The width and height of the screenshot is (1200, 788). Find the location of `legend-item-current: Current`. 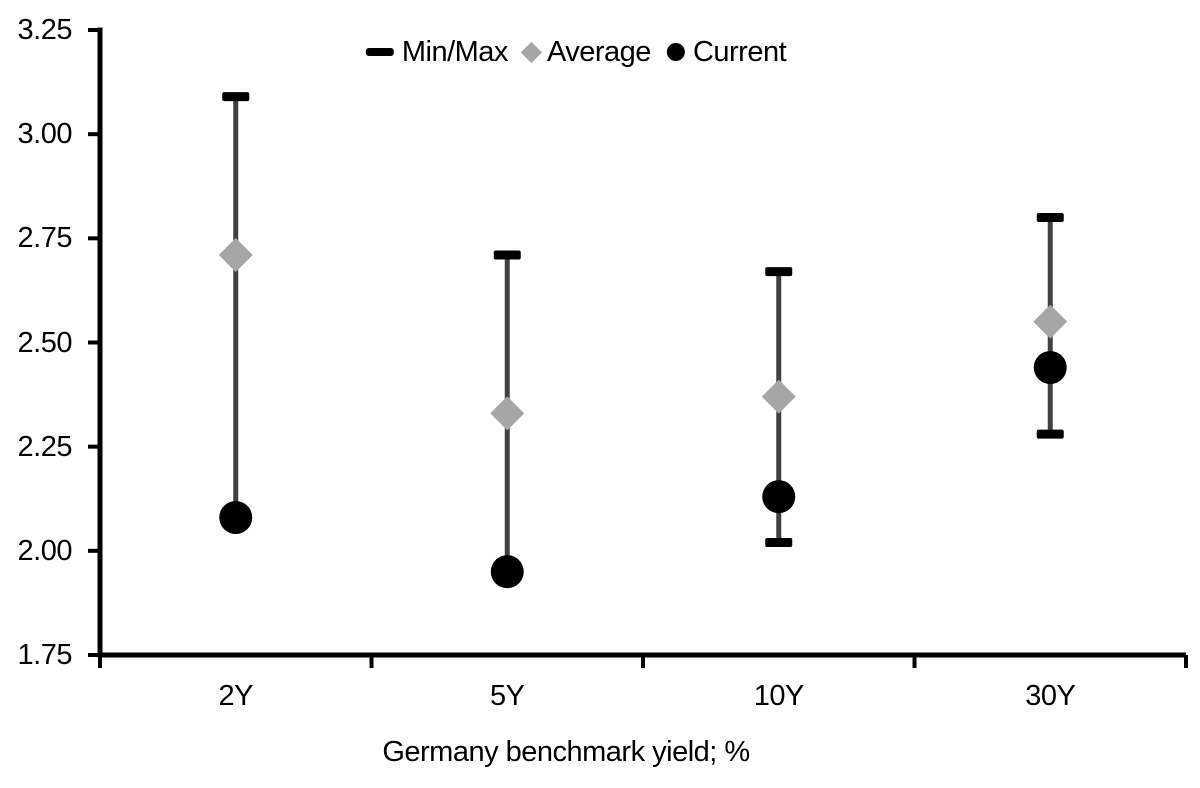

legend-item-current: Current is located at coordinates (726, 52).